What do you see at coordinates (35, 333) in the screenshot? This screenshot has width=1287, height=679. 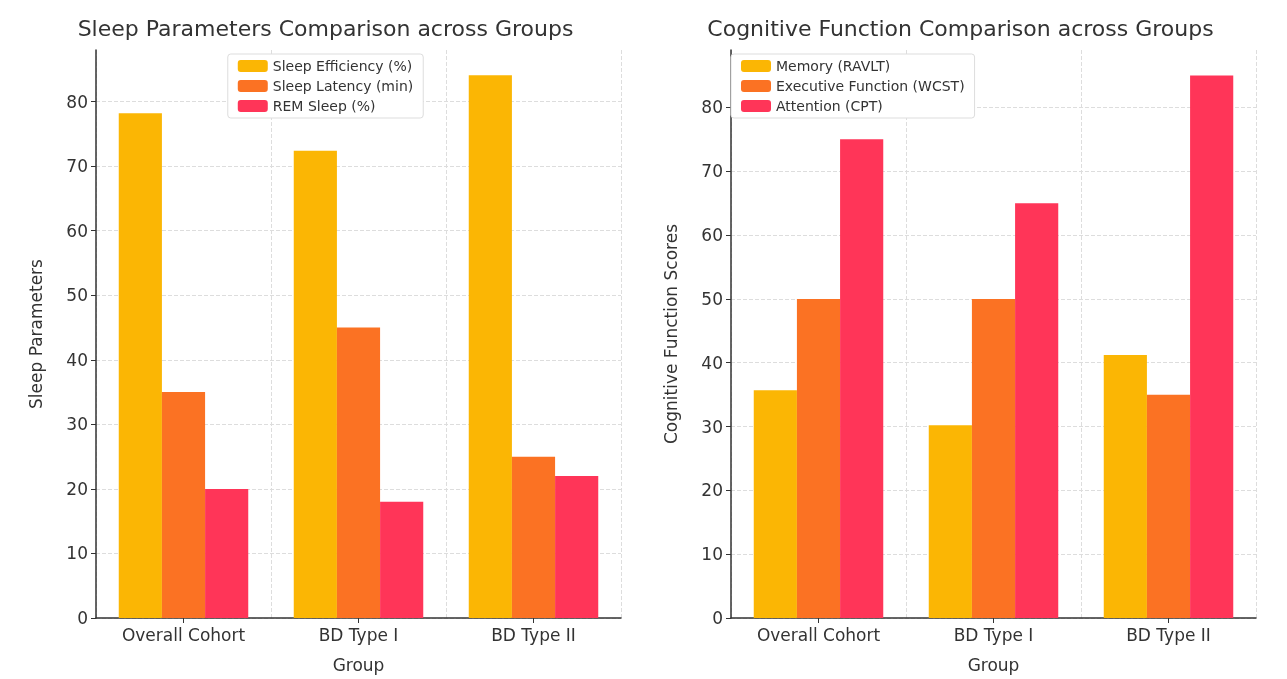 I see `y-axis-title: Sleep Parameters` at bounding box center [35, 333].